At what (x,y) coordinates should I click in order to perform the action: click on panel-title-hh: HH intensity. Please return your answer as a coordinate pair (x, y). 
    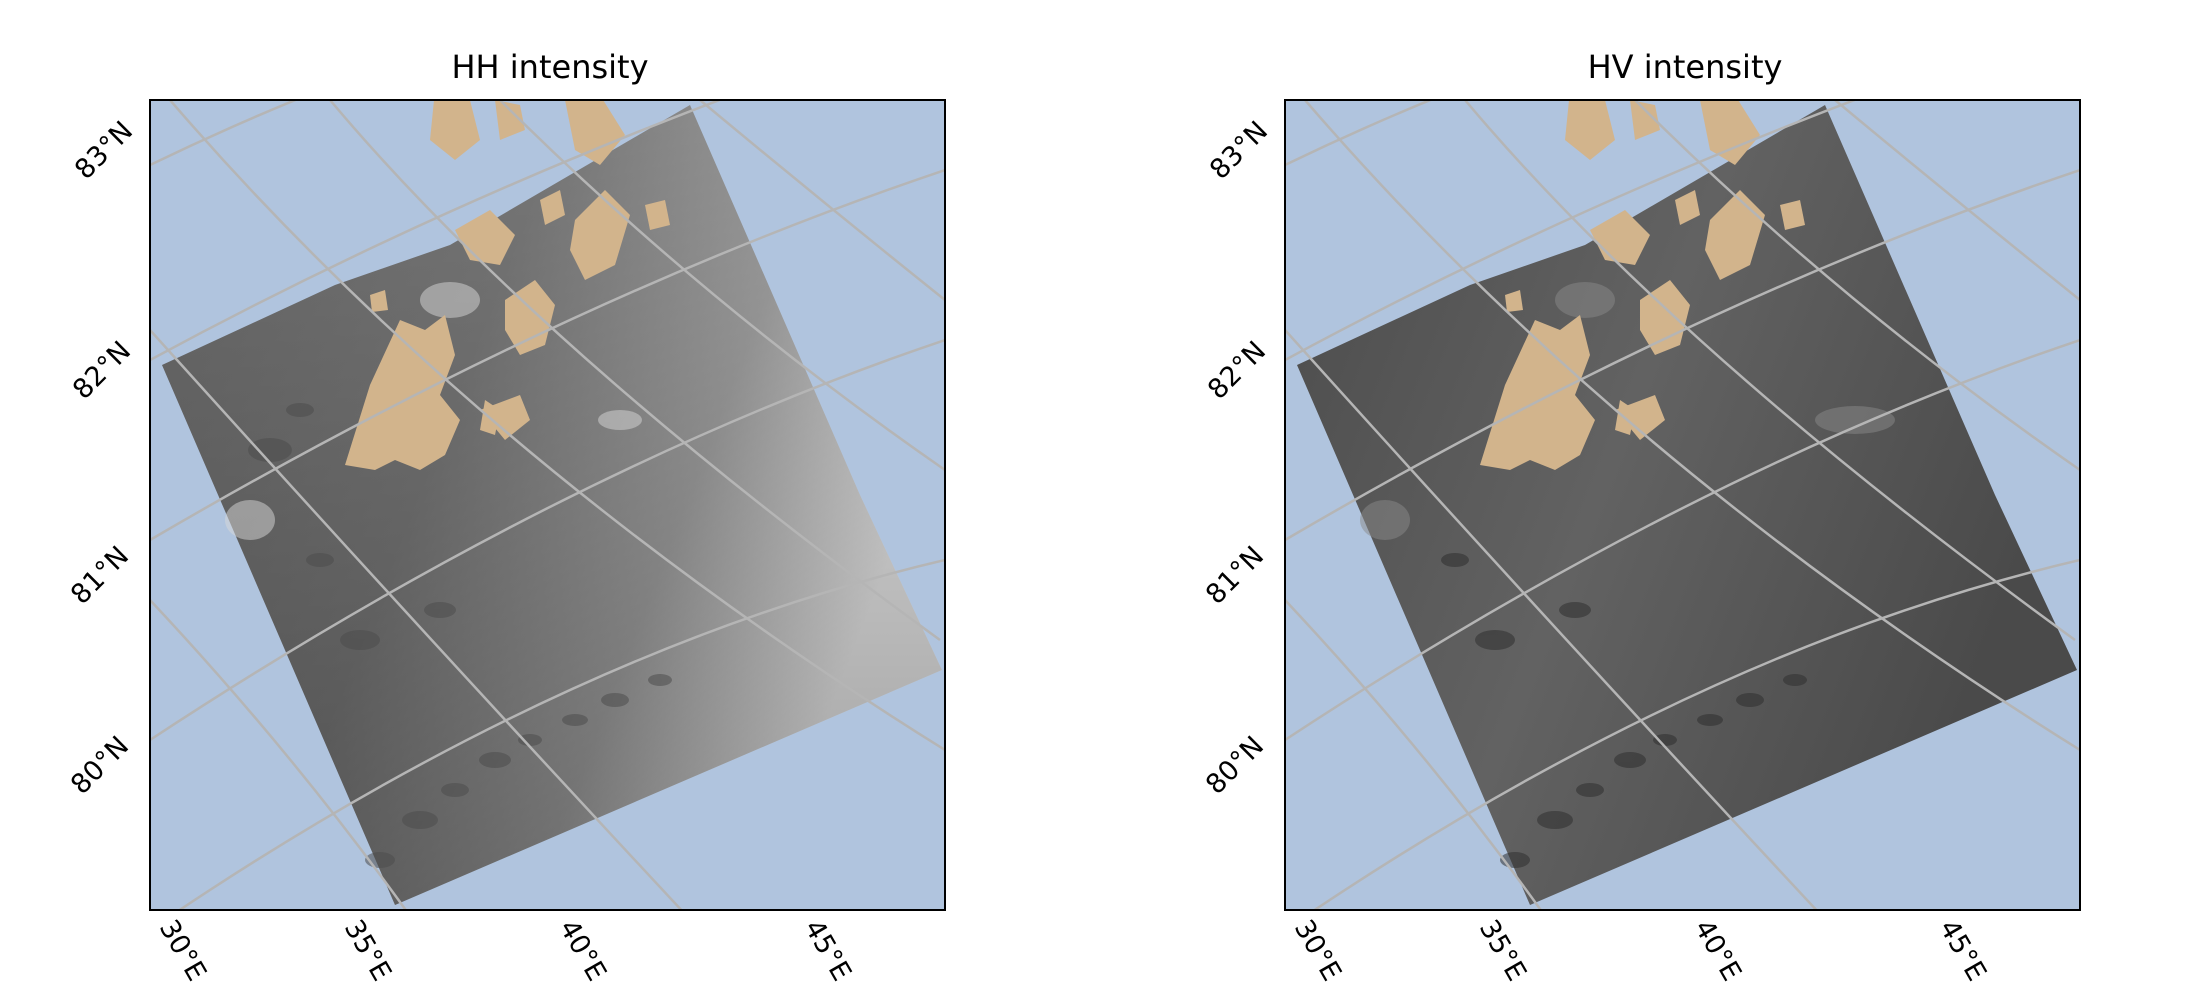
    Looking at the image, I should click on (550, 67).